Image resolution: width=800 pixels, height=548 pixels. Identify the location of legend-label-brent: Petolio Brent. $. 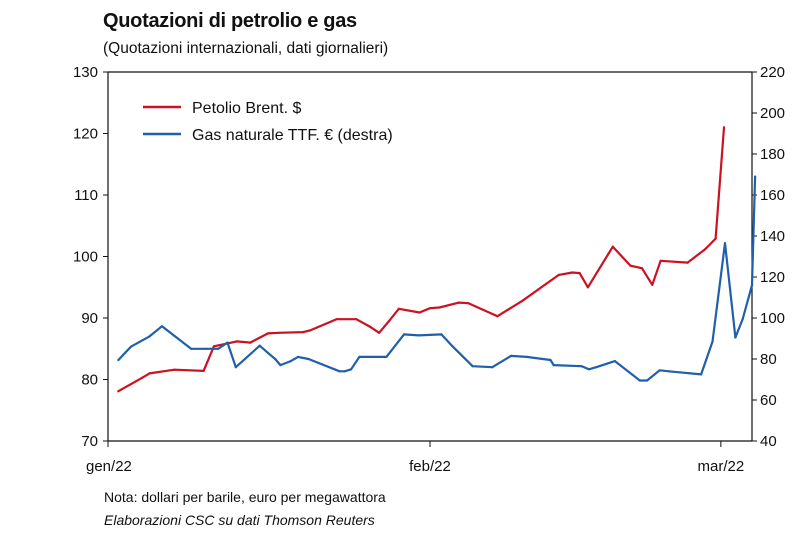
(247, 108).